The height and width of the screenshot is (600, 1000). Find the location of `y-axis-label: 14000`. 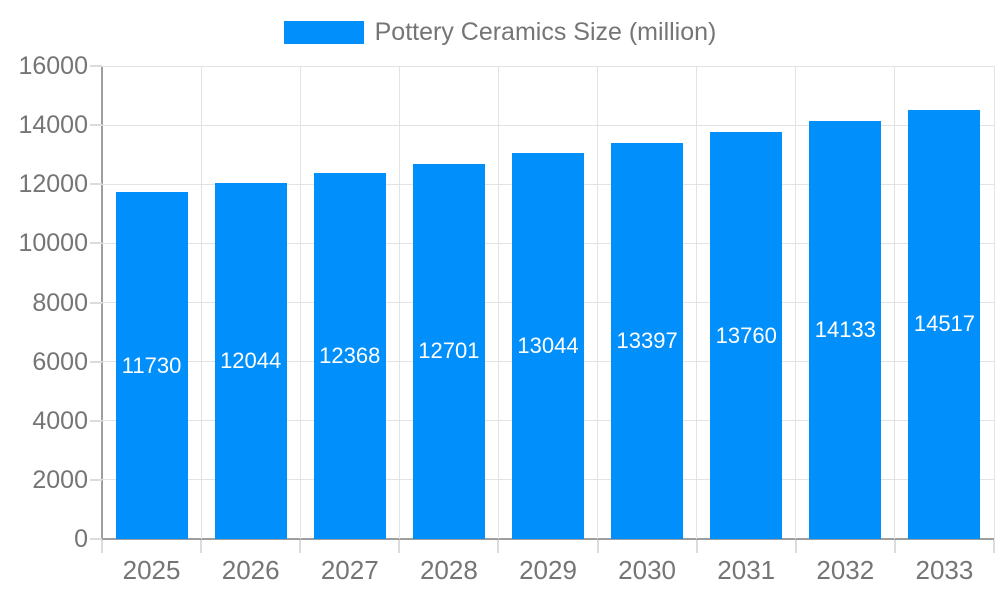

y-axis-label: 14000 is located at coordinates (53, 125).